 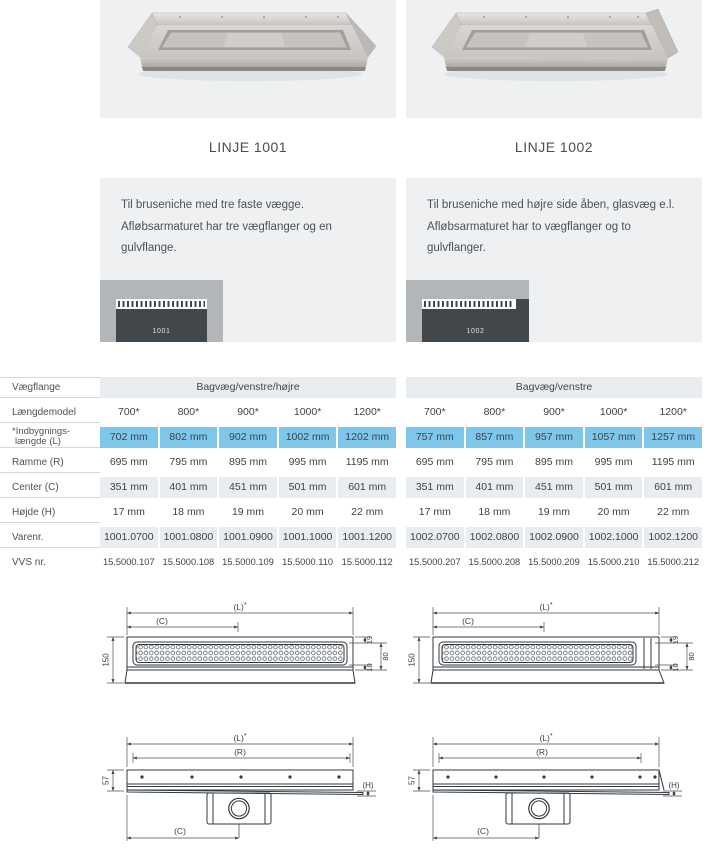 What do you see at coordinates (50, 487) in the screenshot?
I see `row-label-center: Center (C)` at bounding box center [50, 487].